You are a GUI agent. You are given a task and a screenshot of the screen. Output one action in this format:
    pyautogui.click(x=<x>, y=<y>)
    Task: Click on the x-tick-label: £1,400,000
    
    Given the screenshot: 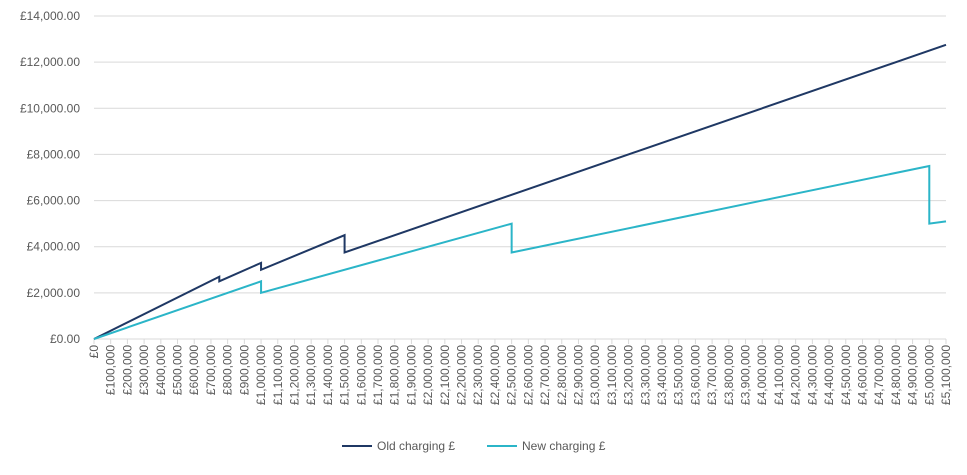 What is the action you would take?
    pyautogui.click(x=328, y=375)
    